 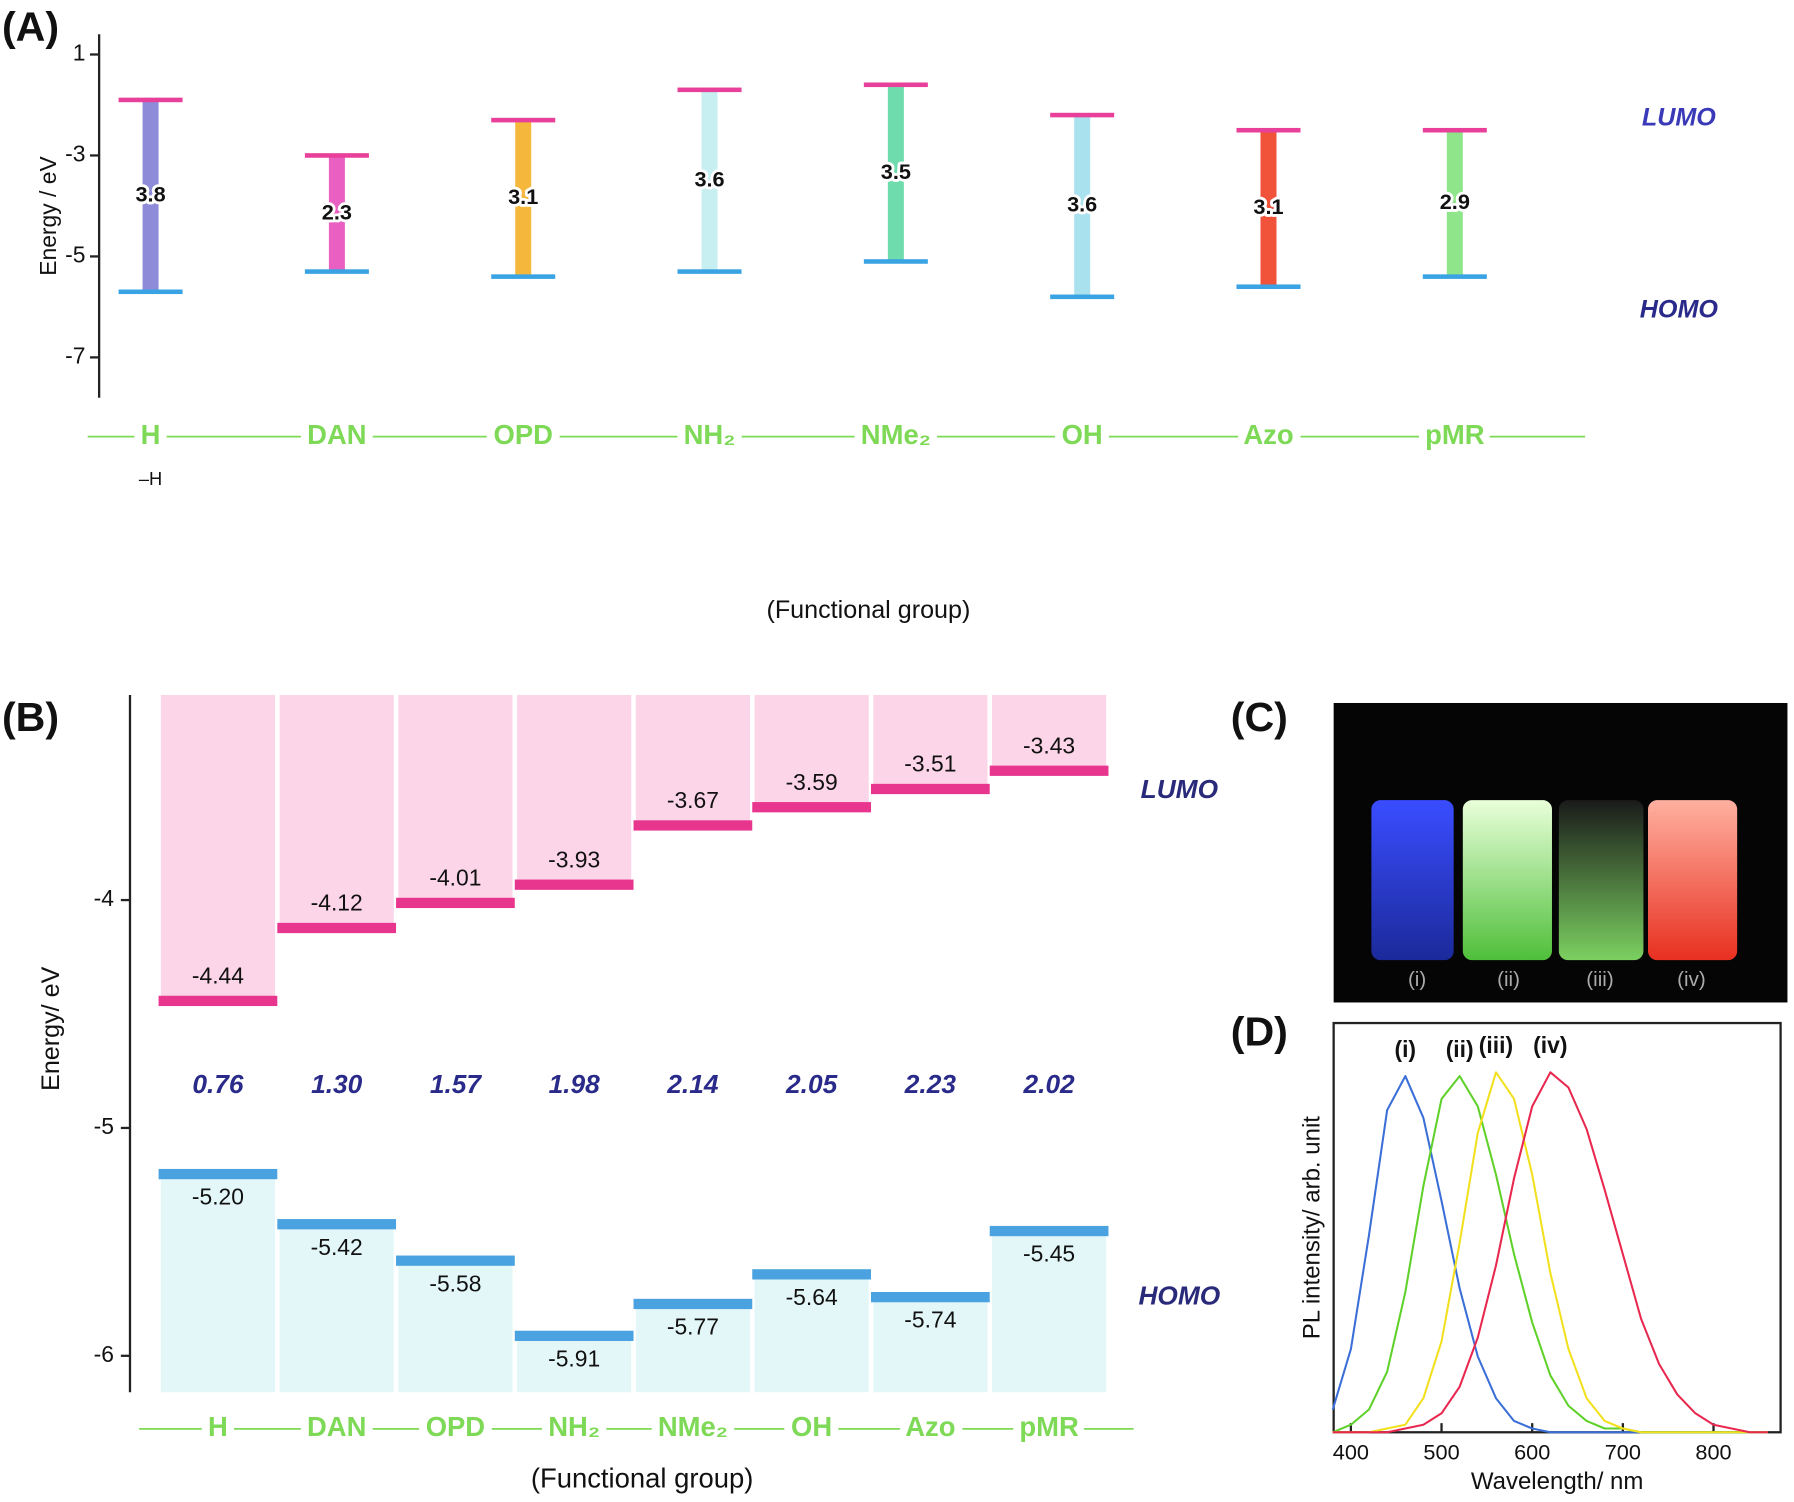 I want to click on x-tick-label: OPD, so click(x=455, y=1426).